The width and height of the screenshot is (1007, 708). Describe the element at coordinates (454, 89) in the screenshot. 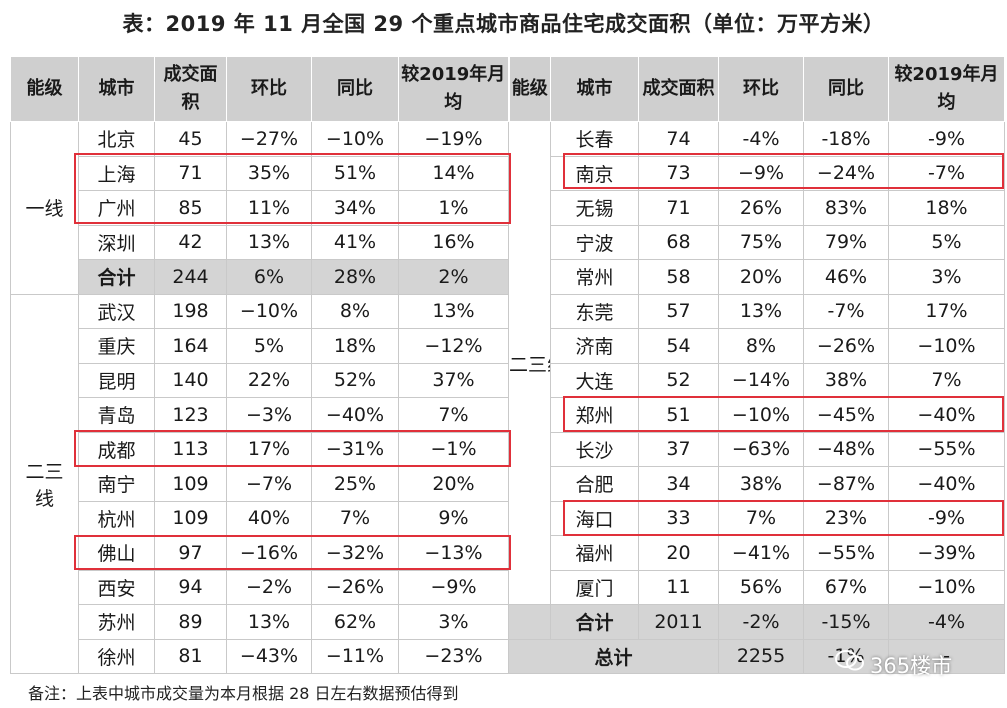

I see `header-vs-avg: 较2019年月均` at that location.